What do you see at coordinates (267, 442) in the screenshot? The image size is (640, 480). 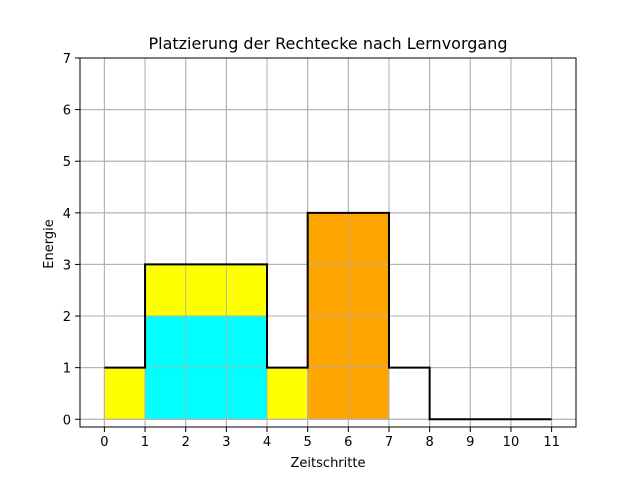 I see `x-tick-label: 4` at bounding box center [267, 442].